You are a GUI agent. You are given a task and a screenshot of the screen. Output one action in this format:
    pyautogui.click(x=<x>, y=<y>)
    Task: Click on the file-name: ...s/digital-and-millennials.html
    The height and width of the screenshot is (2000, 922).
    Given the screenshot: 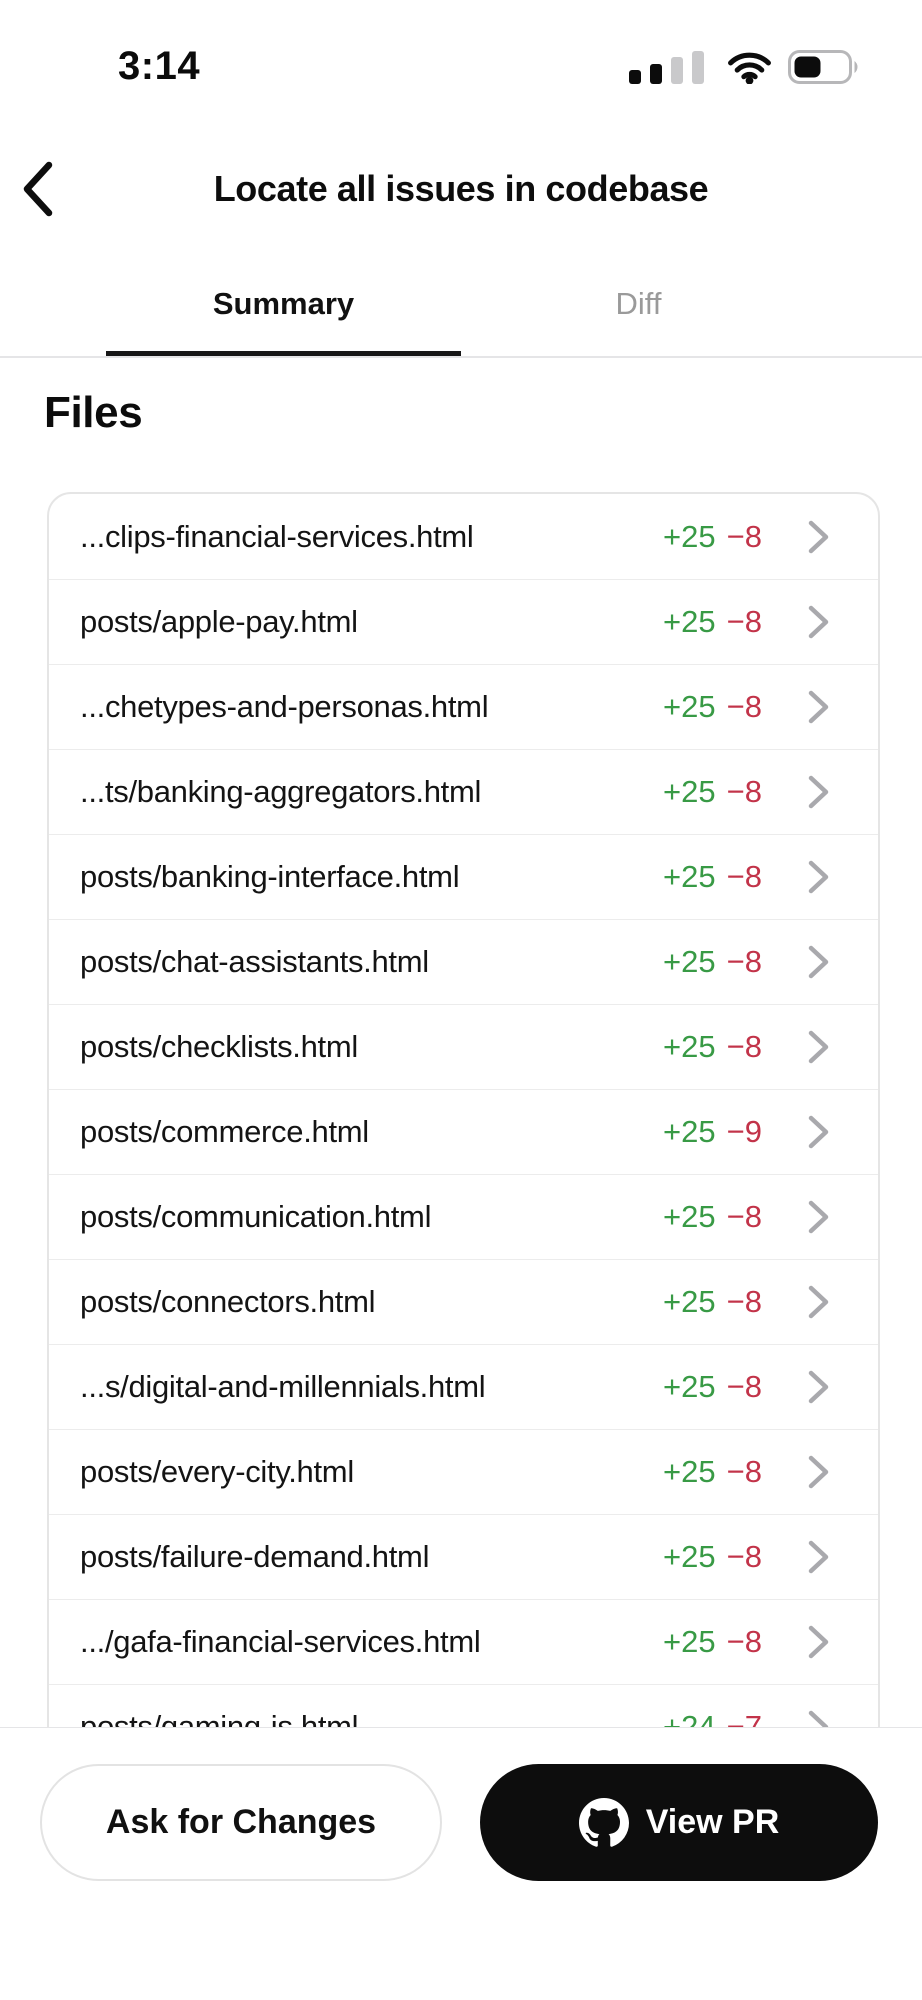 What is the action you would take?
    pyautogui.click(x=283, y=1386)
    